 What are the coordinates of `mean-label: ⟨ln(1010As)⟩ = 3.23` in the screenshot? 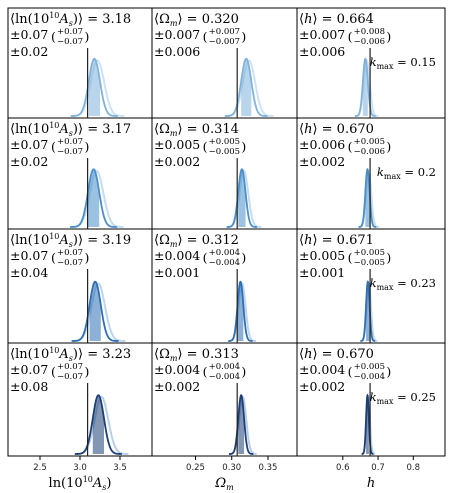 It's located at (70, 354).